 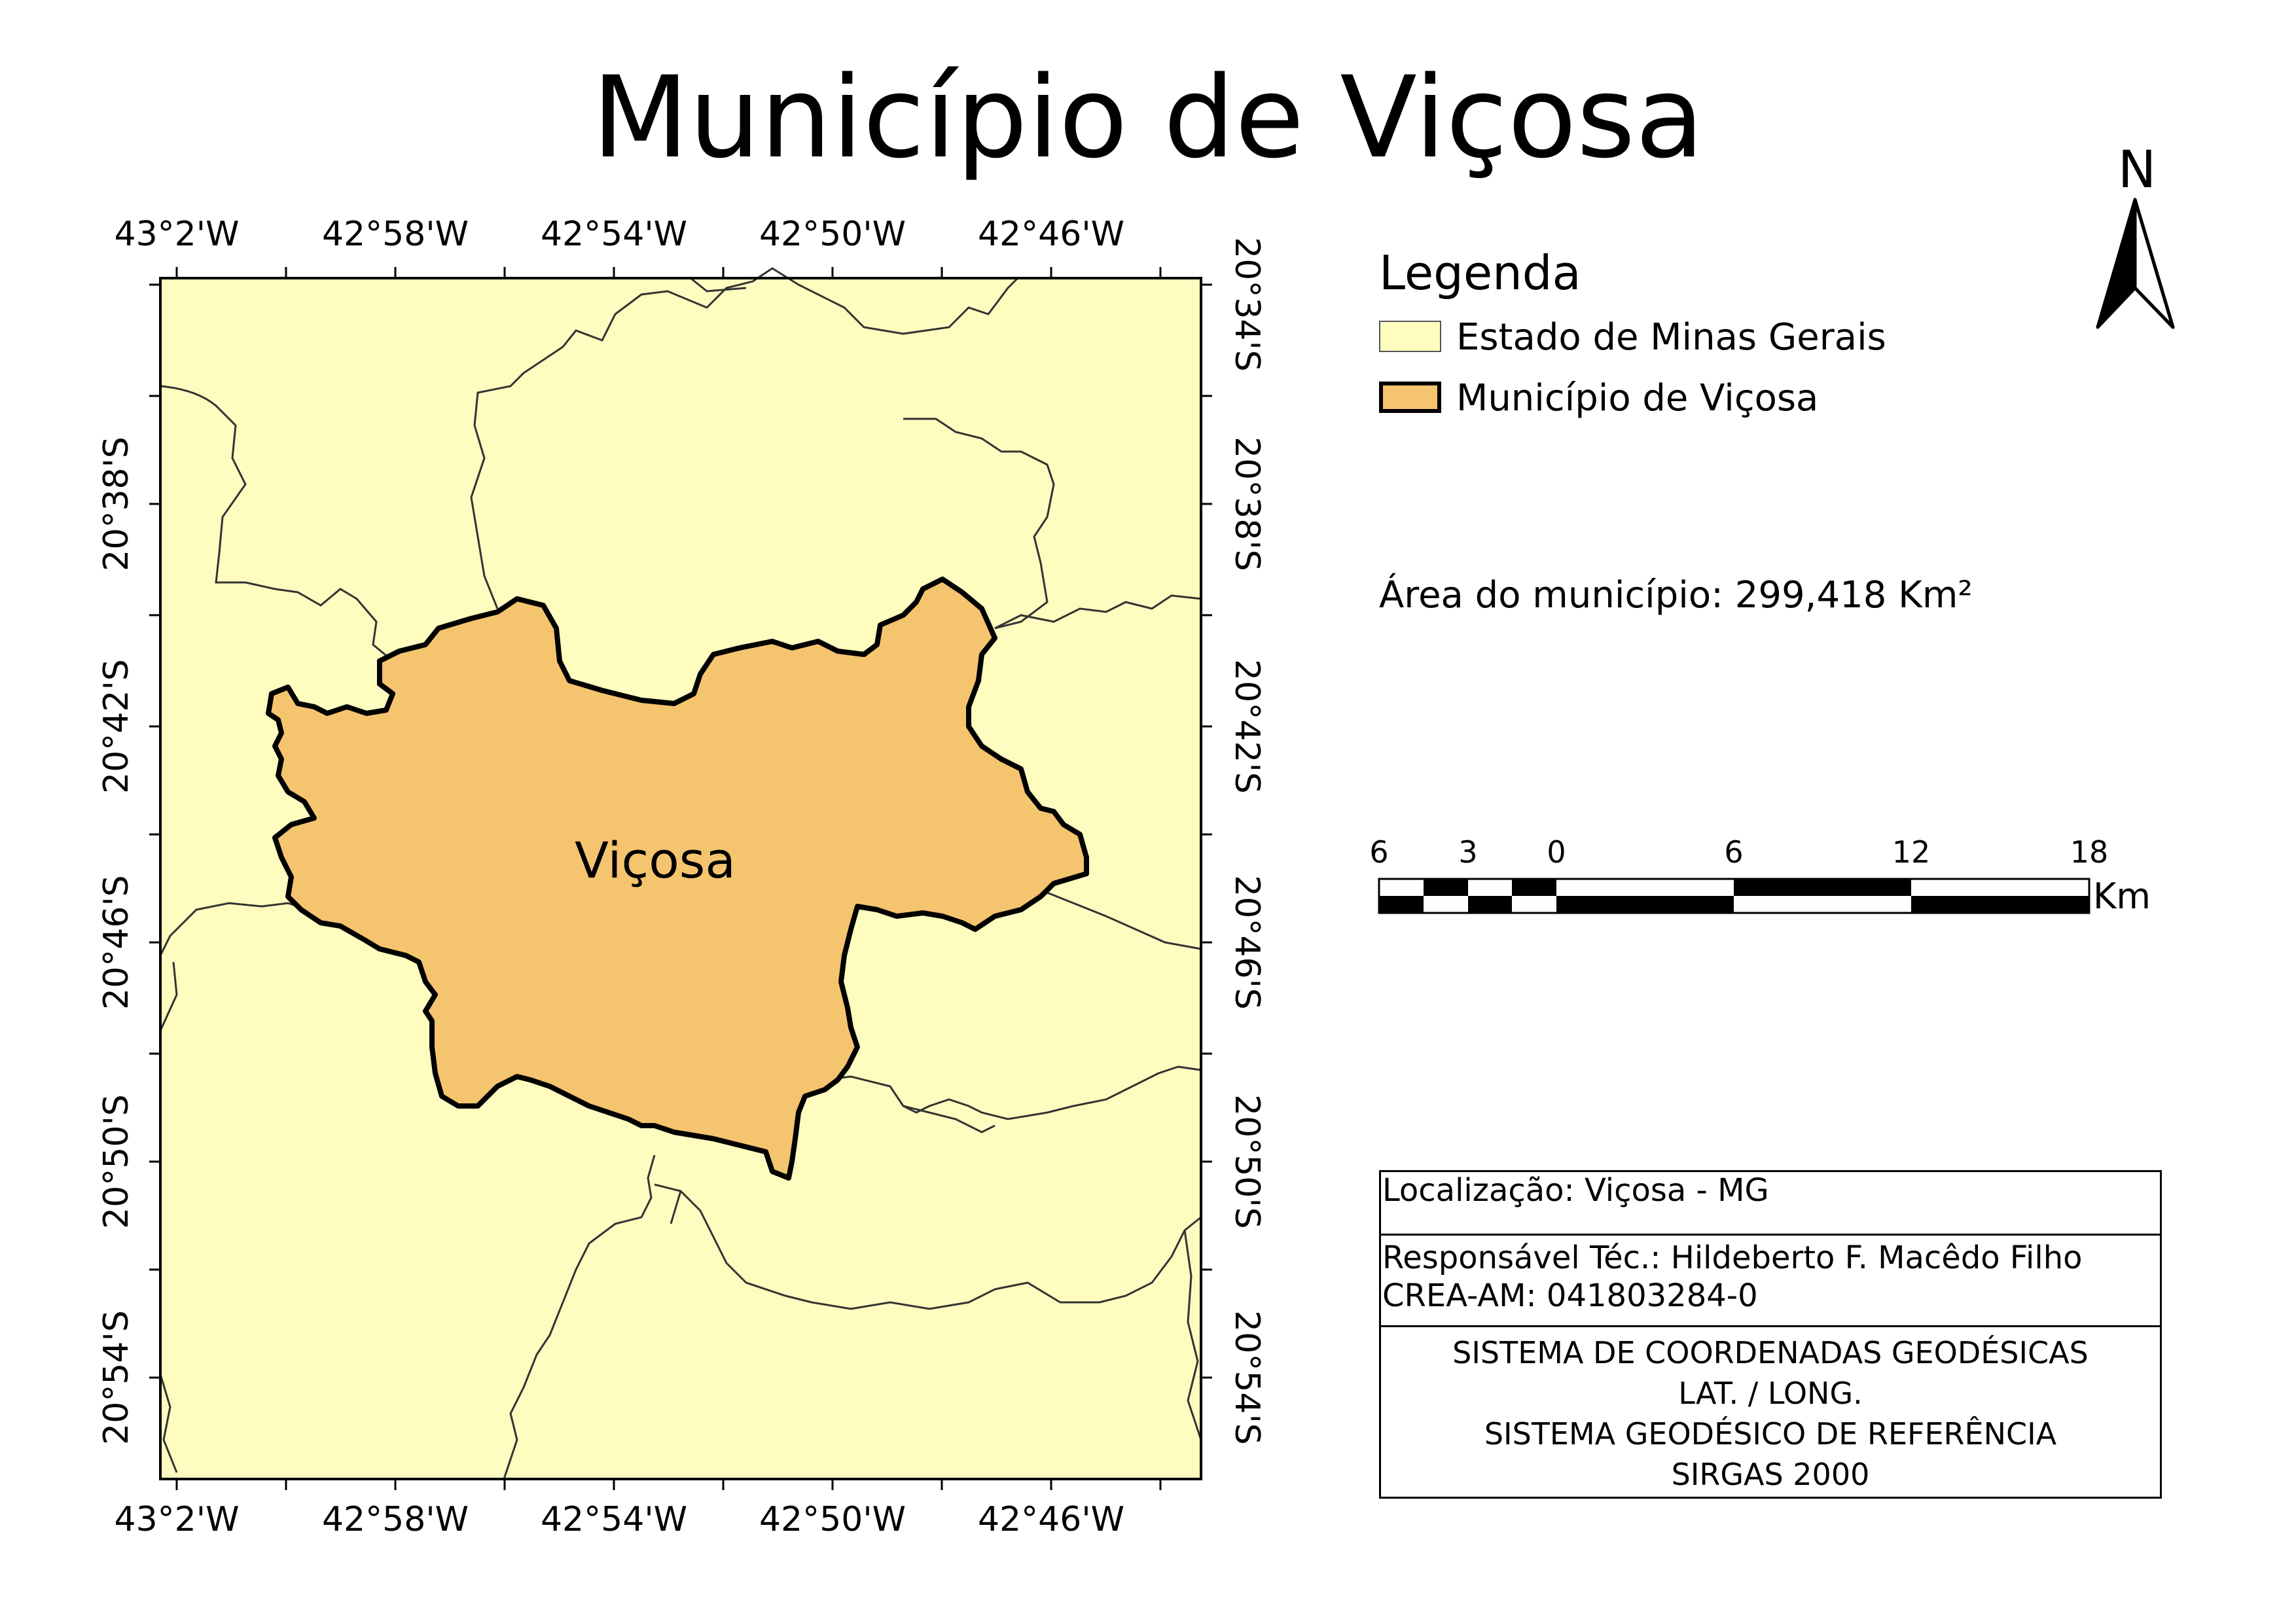 What do you see at coordinates (116, 1377) in the screenshot?
I see `latitude-label-left-5: 20°54'S` at bounding box center [116, 1377].